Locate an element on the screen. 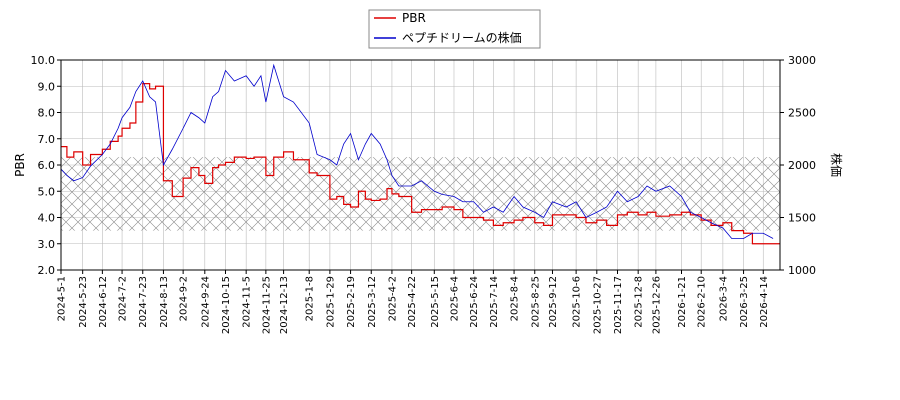  x-tick-label: 2025-4-22 is located at coordinates (412, 302).